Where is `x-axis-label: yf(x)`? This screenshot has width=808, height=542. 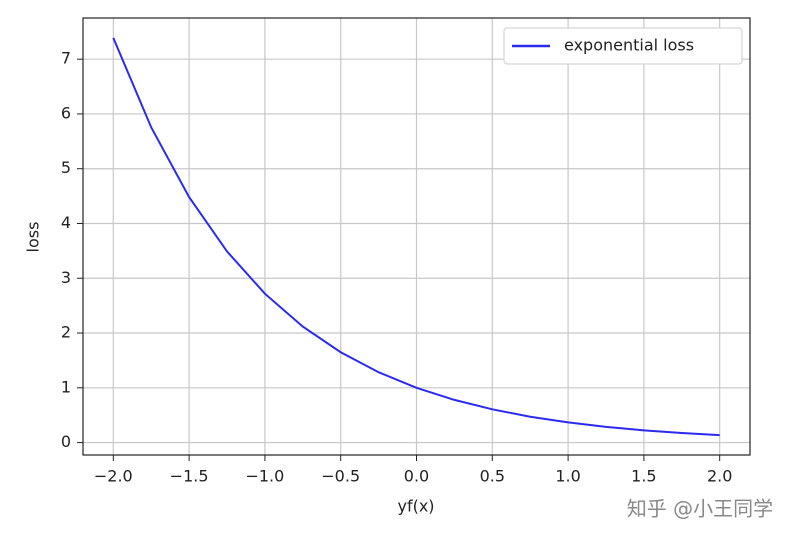 x-axis-label: yf(x) is located at coordinates (415, 506).